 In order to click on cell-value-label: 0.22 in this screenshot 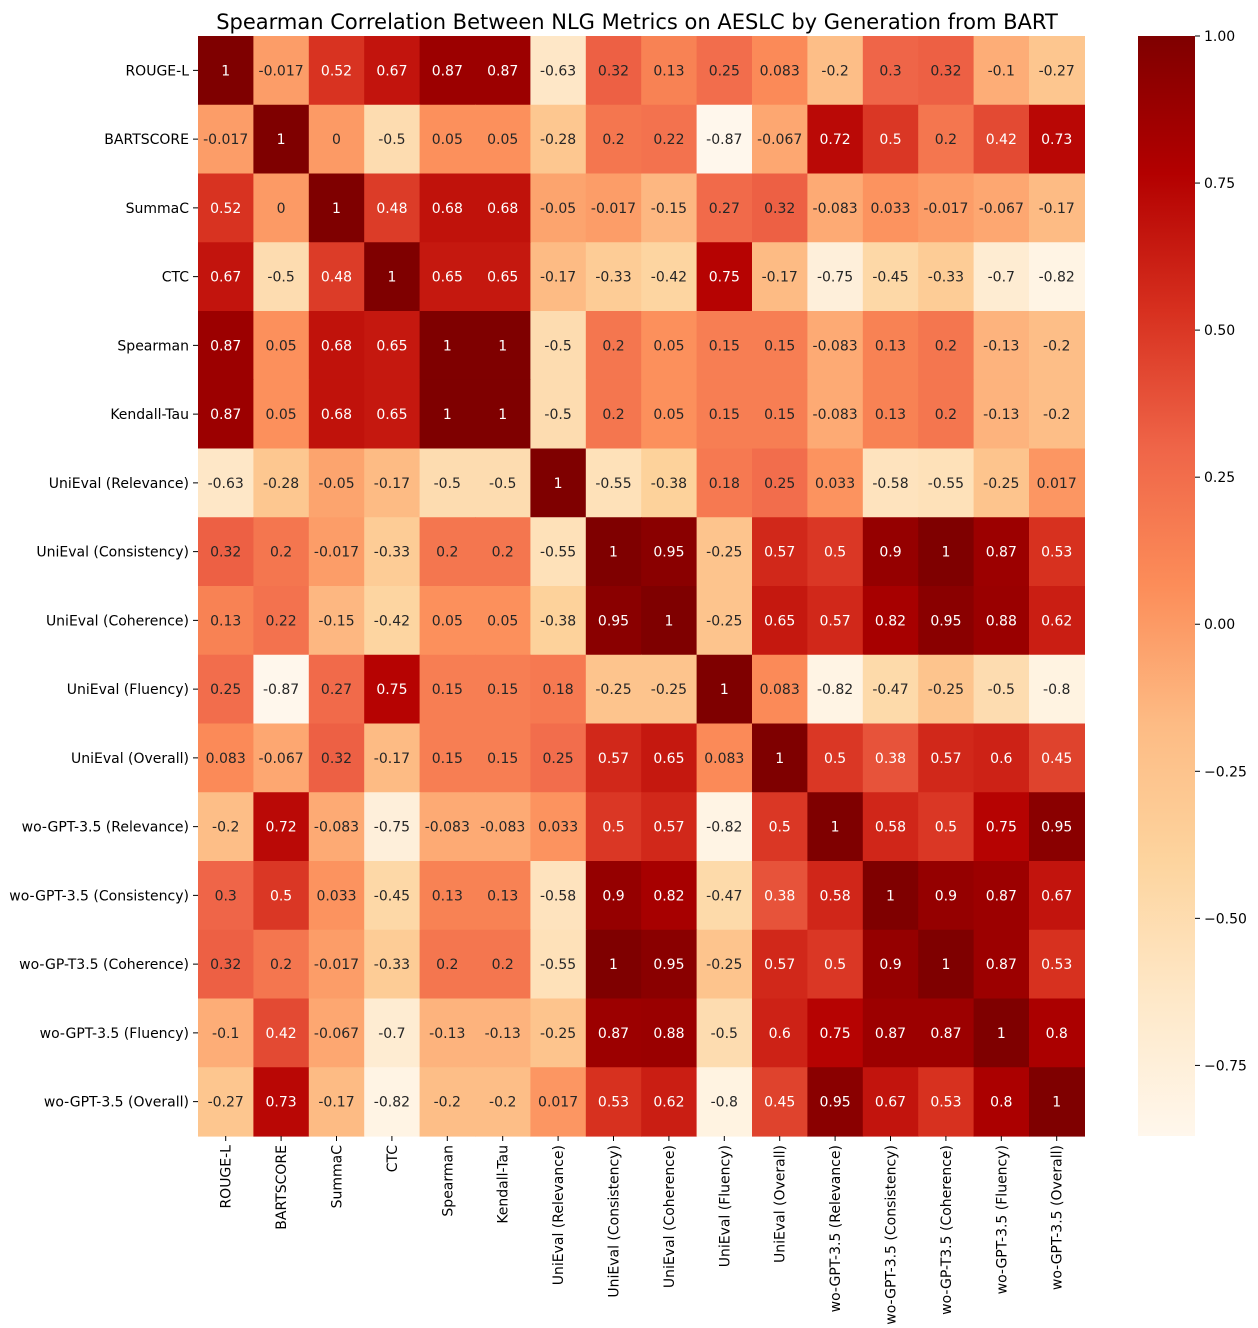, I will do `click(668, 140)`.